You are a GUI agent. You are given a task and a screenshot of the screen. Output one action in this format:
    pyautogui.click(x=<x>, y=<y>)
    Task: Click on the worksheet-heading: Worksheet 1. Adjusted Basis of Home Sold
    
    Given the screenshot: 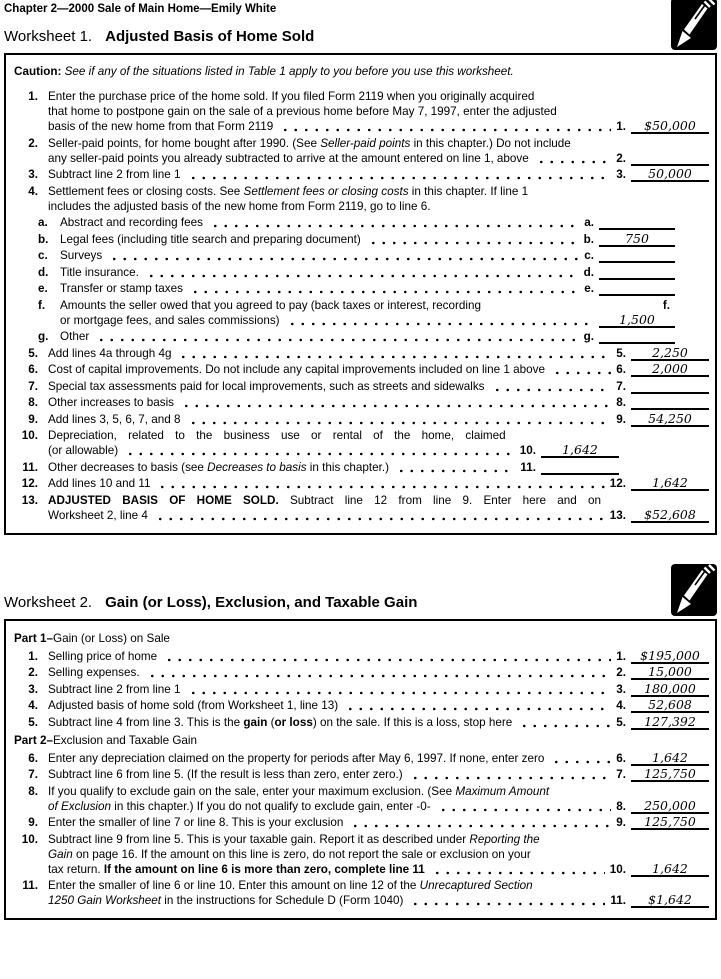 What is the action you would take?
    pyautogui.click(x=360, y=37)
    